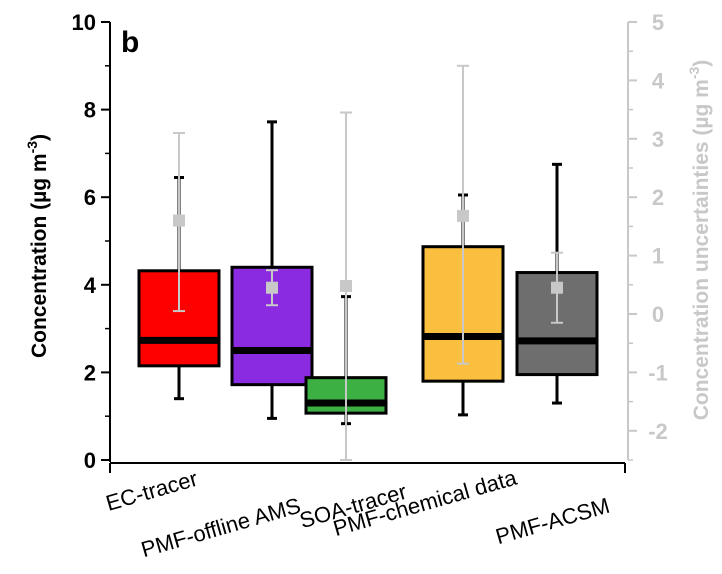 This screenshot has width=722, height=574. Describe the element at coordinates (130, 42) in the screenshot. I see `panel-label: b` at that location.